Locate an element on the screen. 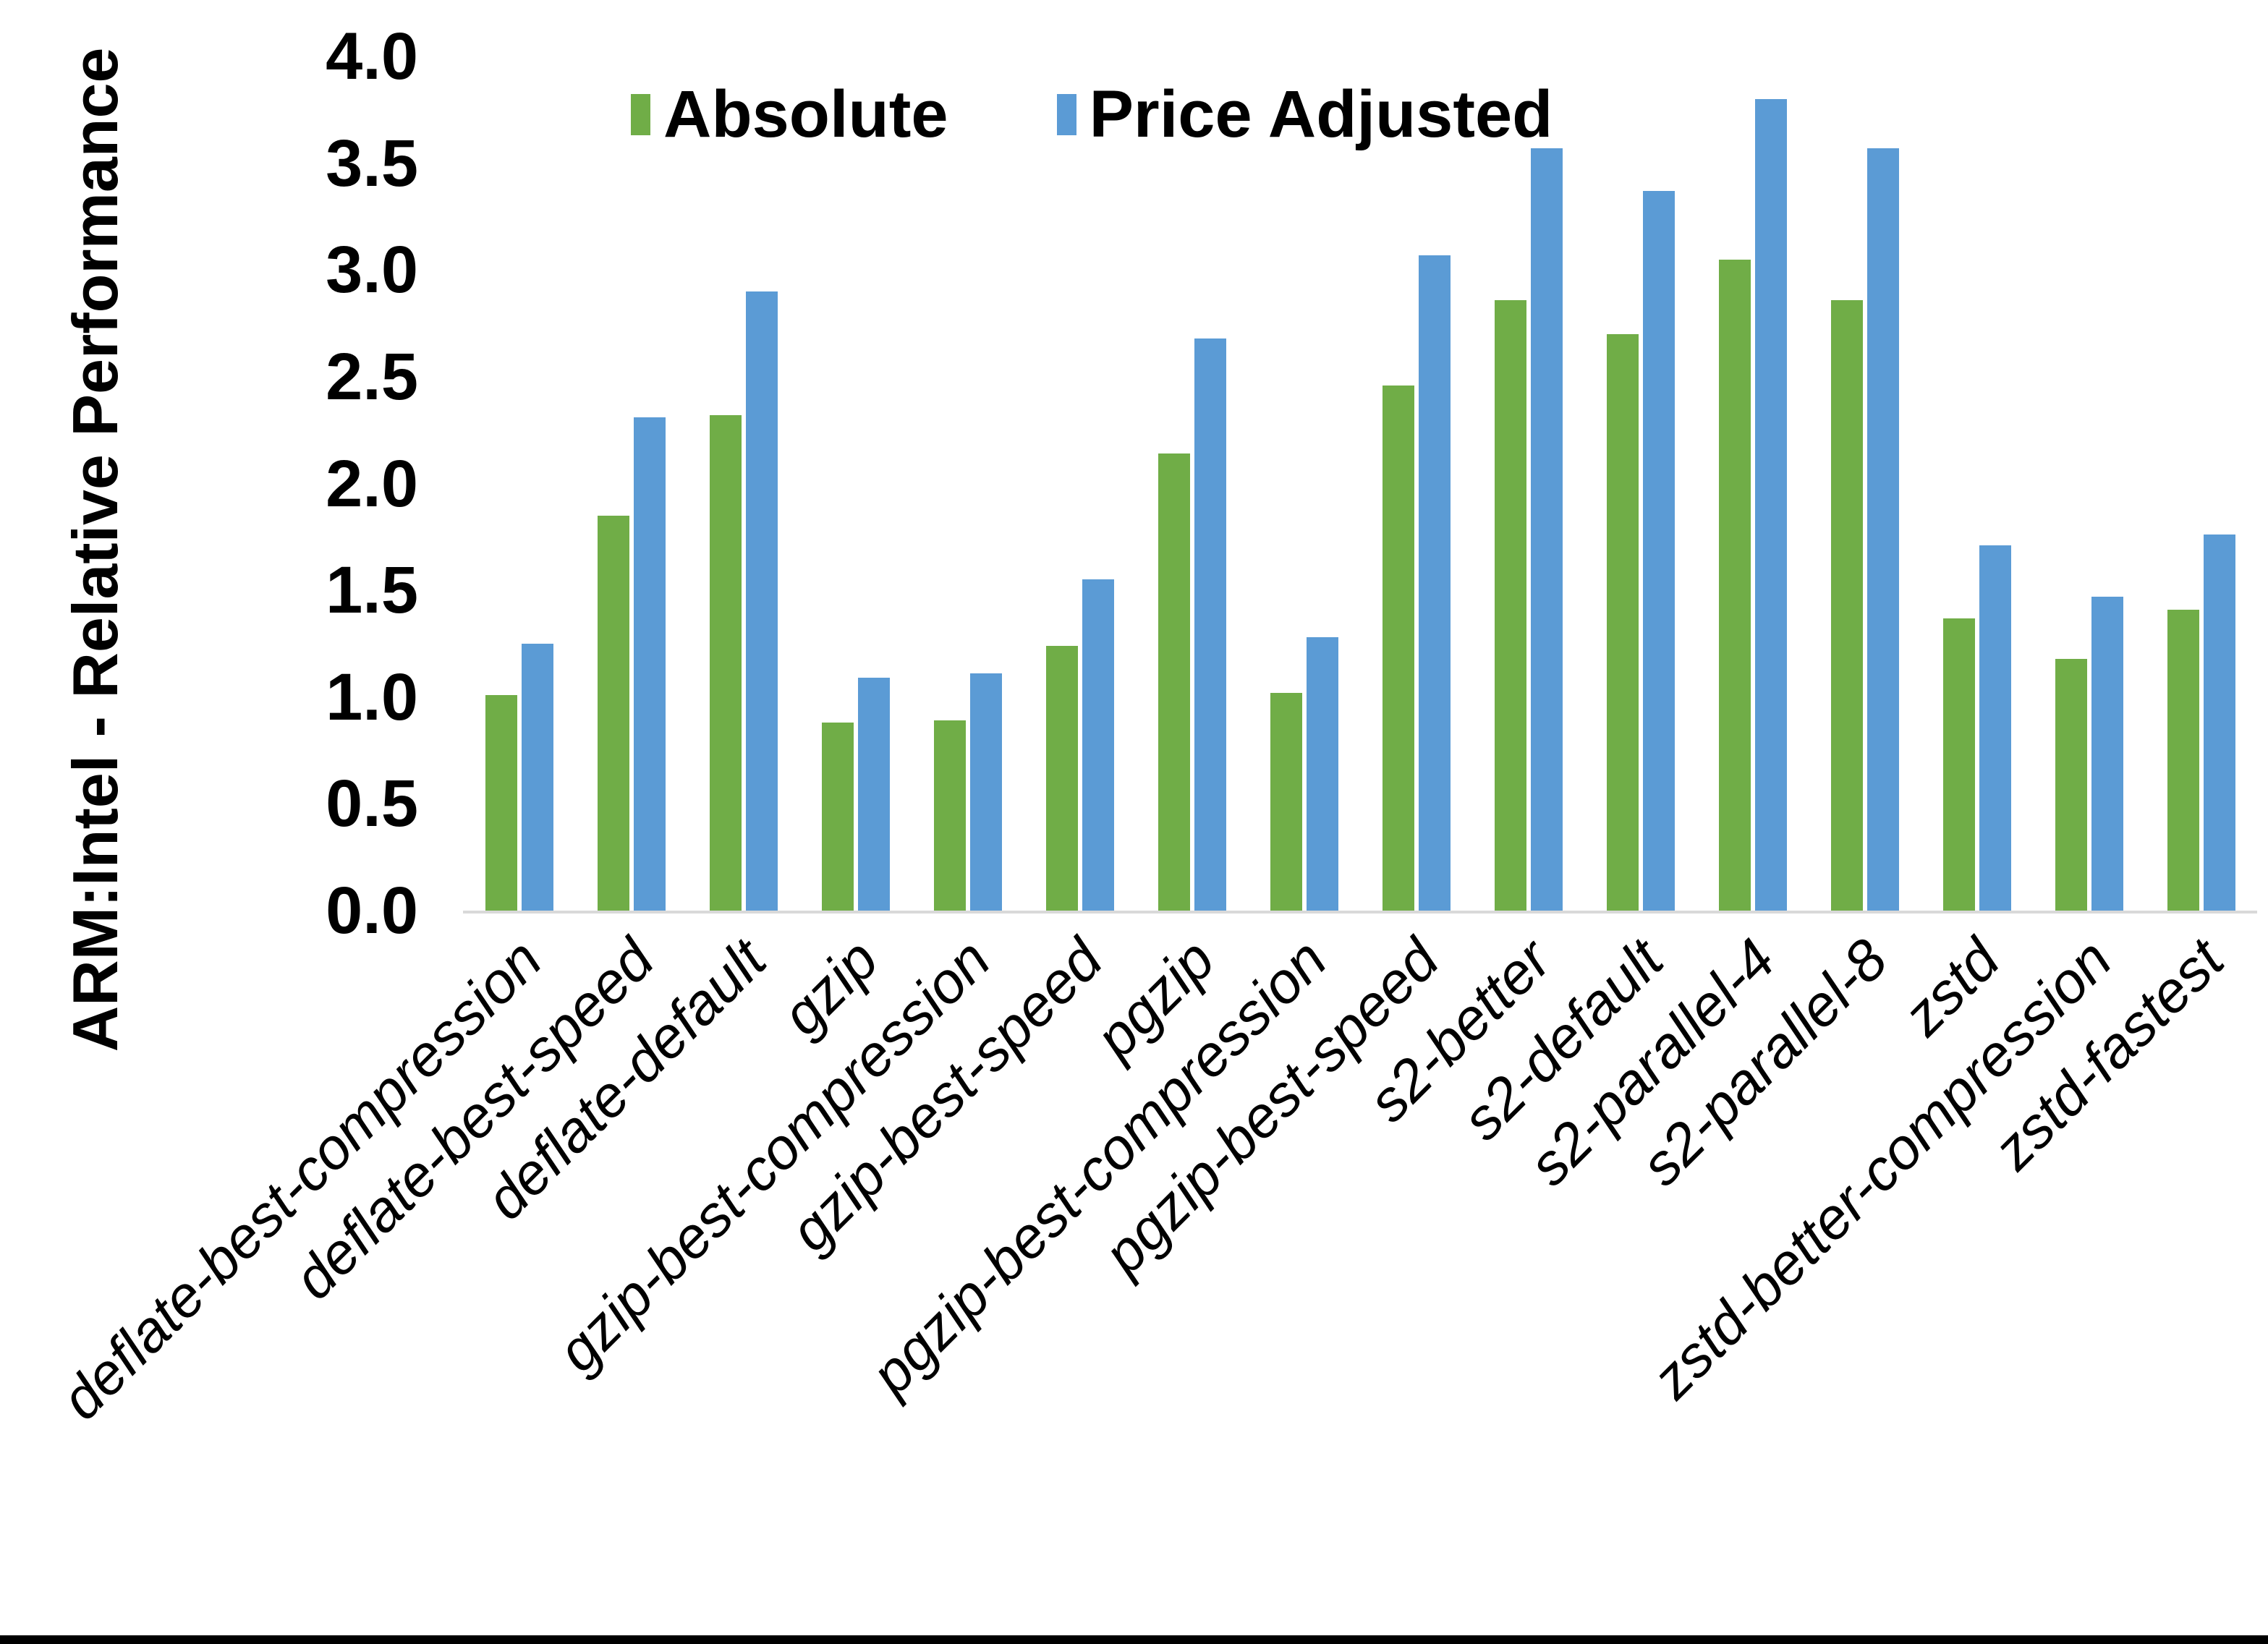 Image resolution: width=2268 pixels, height=1644 pixels. y-tick-label: 0.0 is located at coordinates (372, 910).